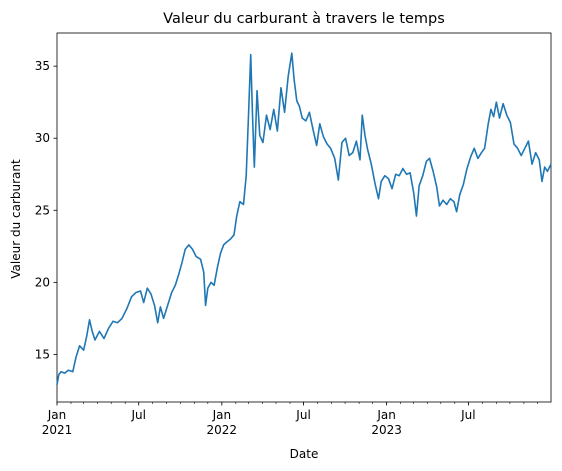  I want to click on x-axis-label: Date, so click(304, 454).